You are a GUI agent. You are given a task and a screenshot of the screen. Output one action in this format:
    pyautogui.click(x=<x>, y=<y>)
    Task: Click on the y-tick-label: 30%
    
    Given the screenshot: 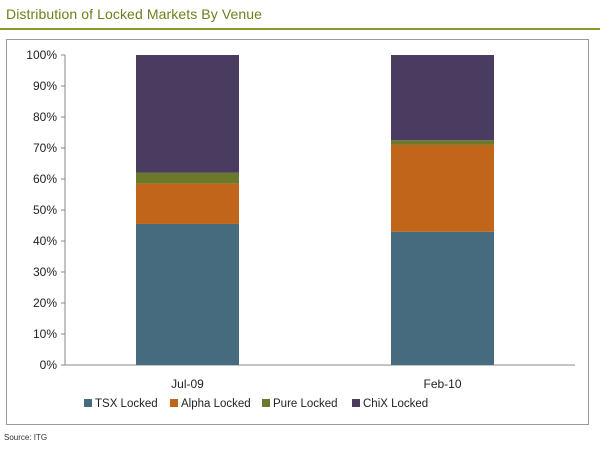 What is the action you would take?
    pyautogui.click(x=45, y=272)
    